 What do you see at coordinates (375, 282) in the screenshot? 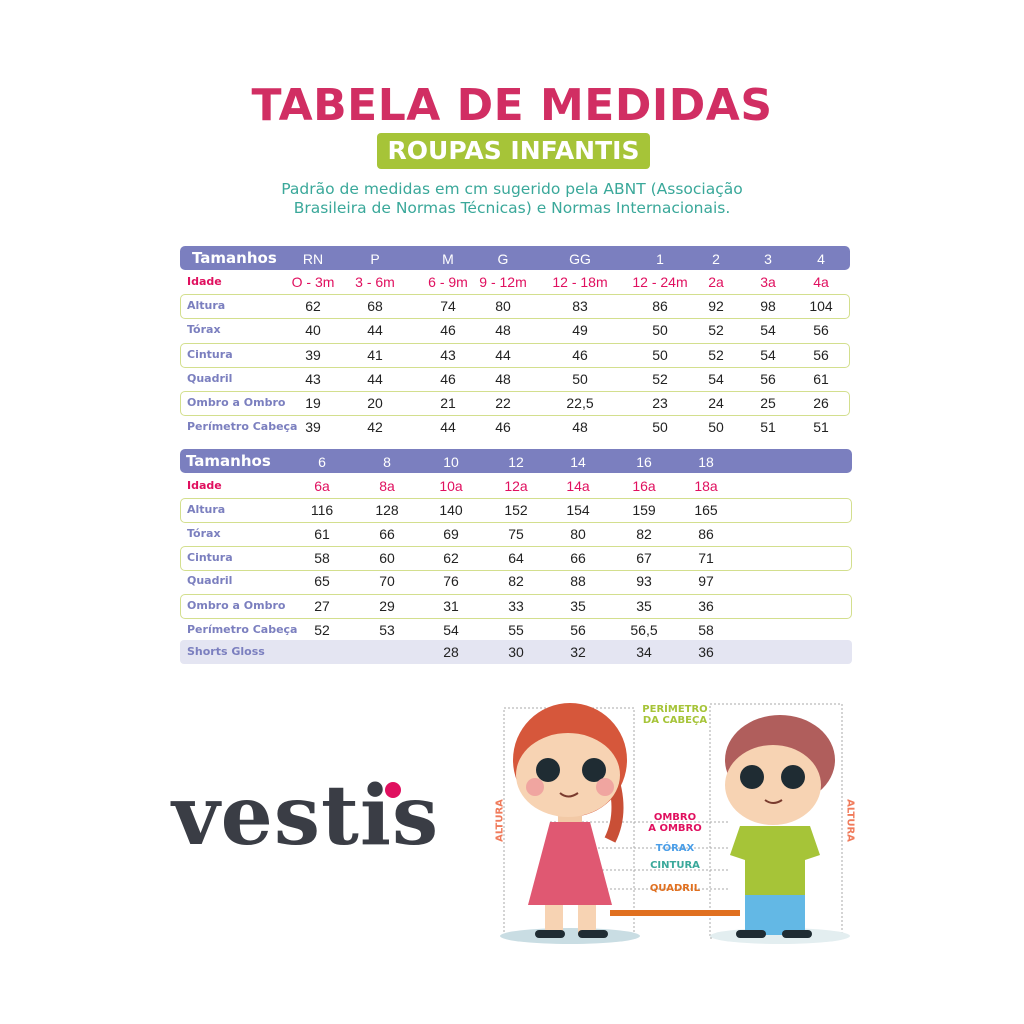
I see `table-cell: 3 - 6m` at bounding box center [375, 282].